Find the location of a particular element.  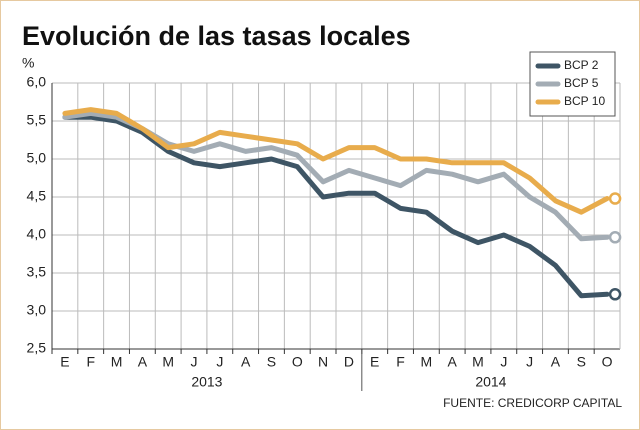

legend-label: BCP 10 is located at coordinates (584, 101).